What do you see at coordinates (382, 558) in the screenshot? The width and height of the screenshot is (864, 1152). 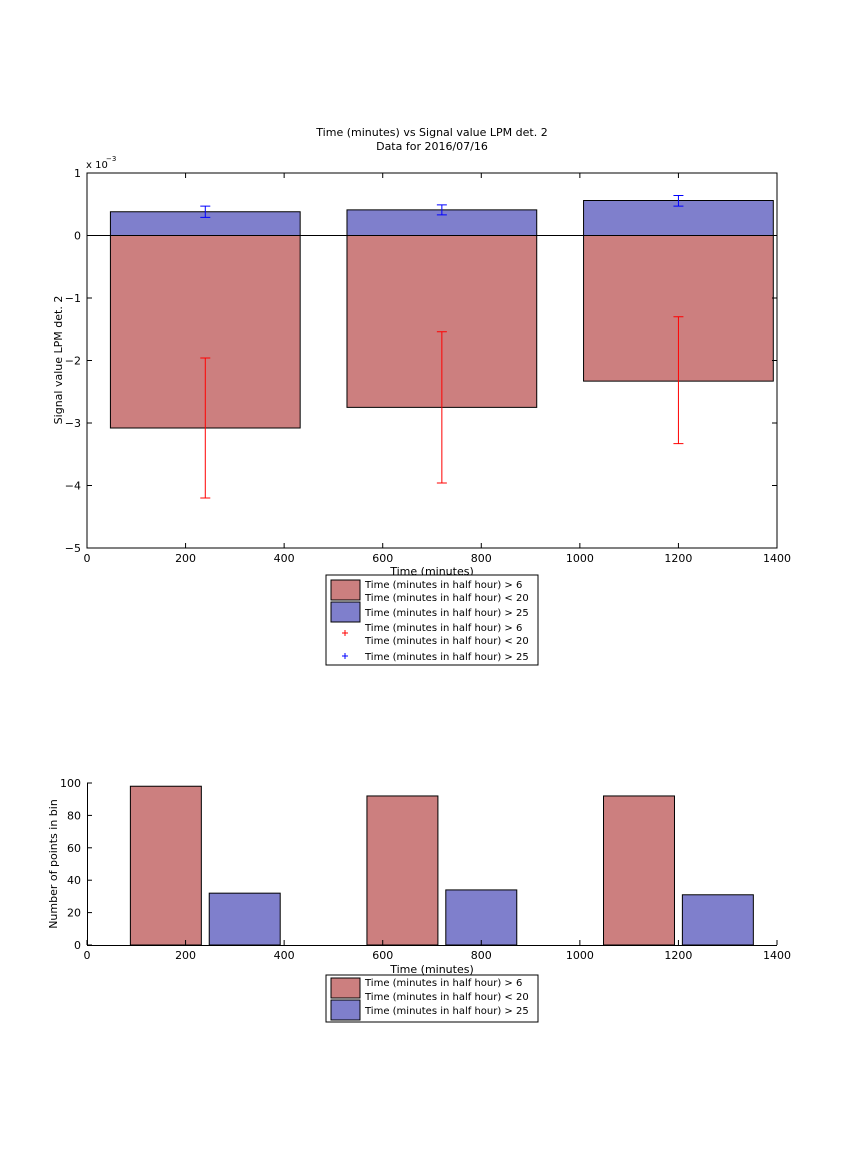 I see `signal-x-tick-label: 600` at bounding box center [382, 558].